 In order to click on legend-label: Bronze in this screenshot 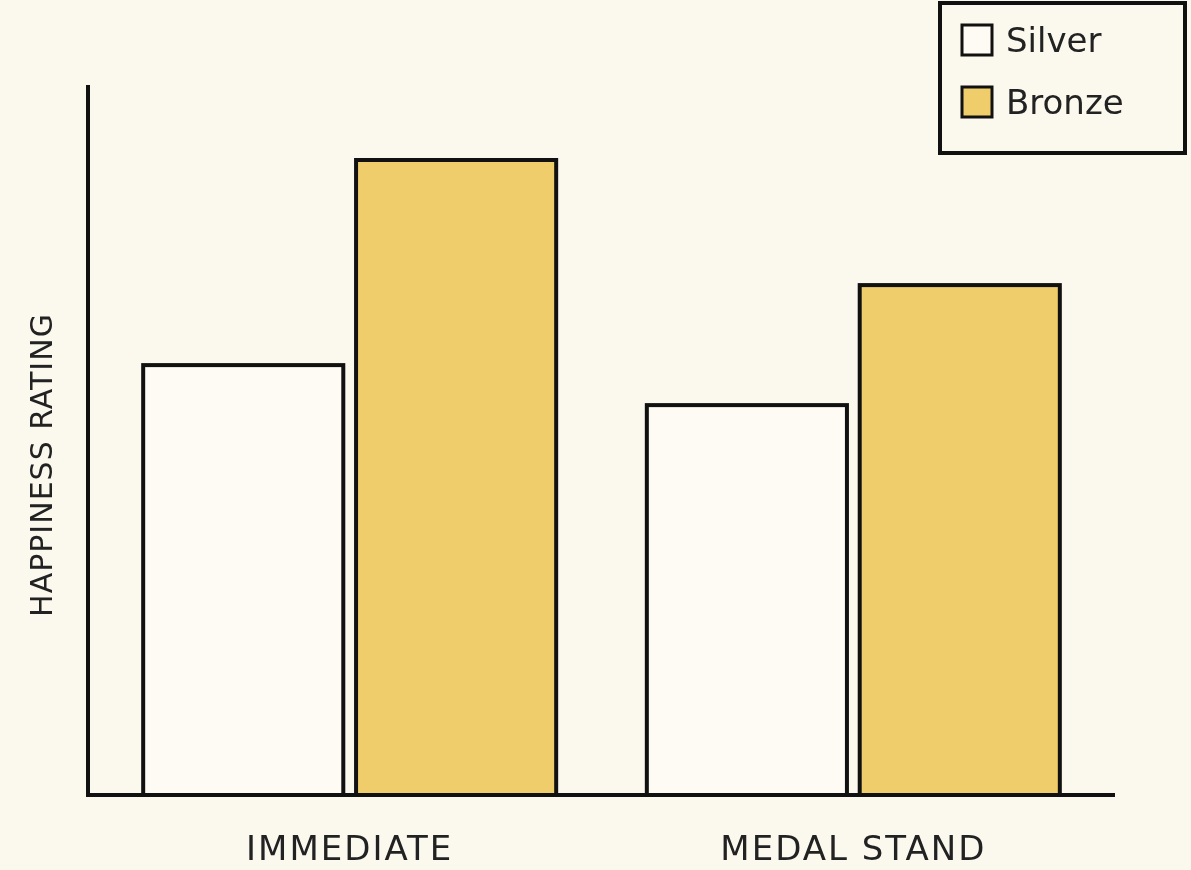, I will do `click(1065, 102)`.